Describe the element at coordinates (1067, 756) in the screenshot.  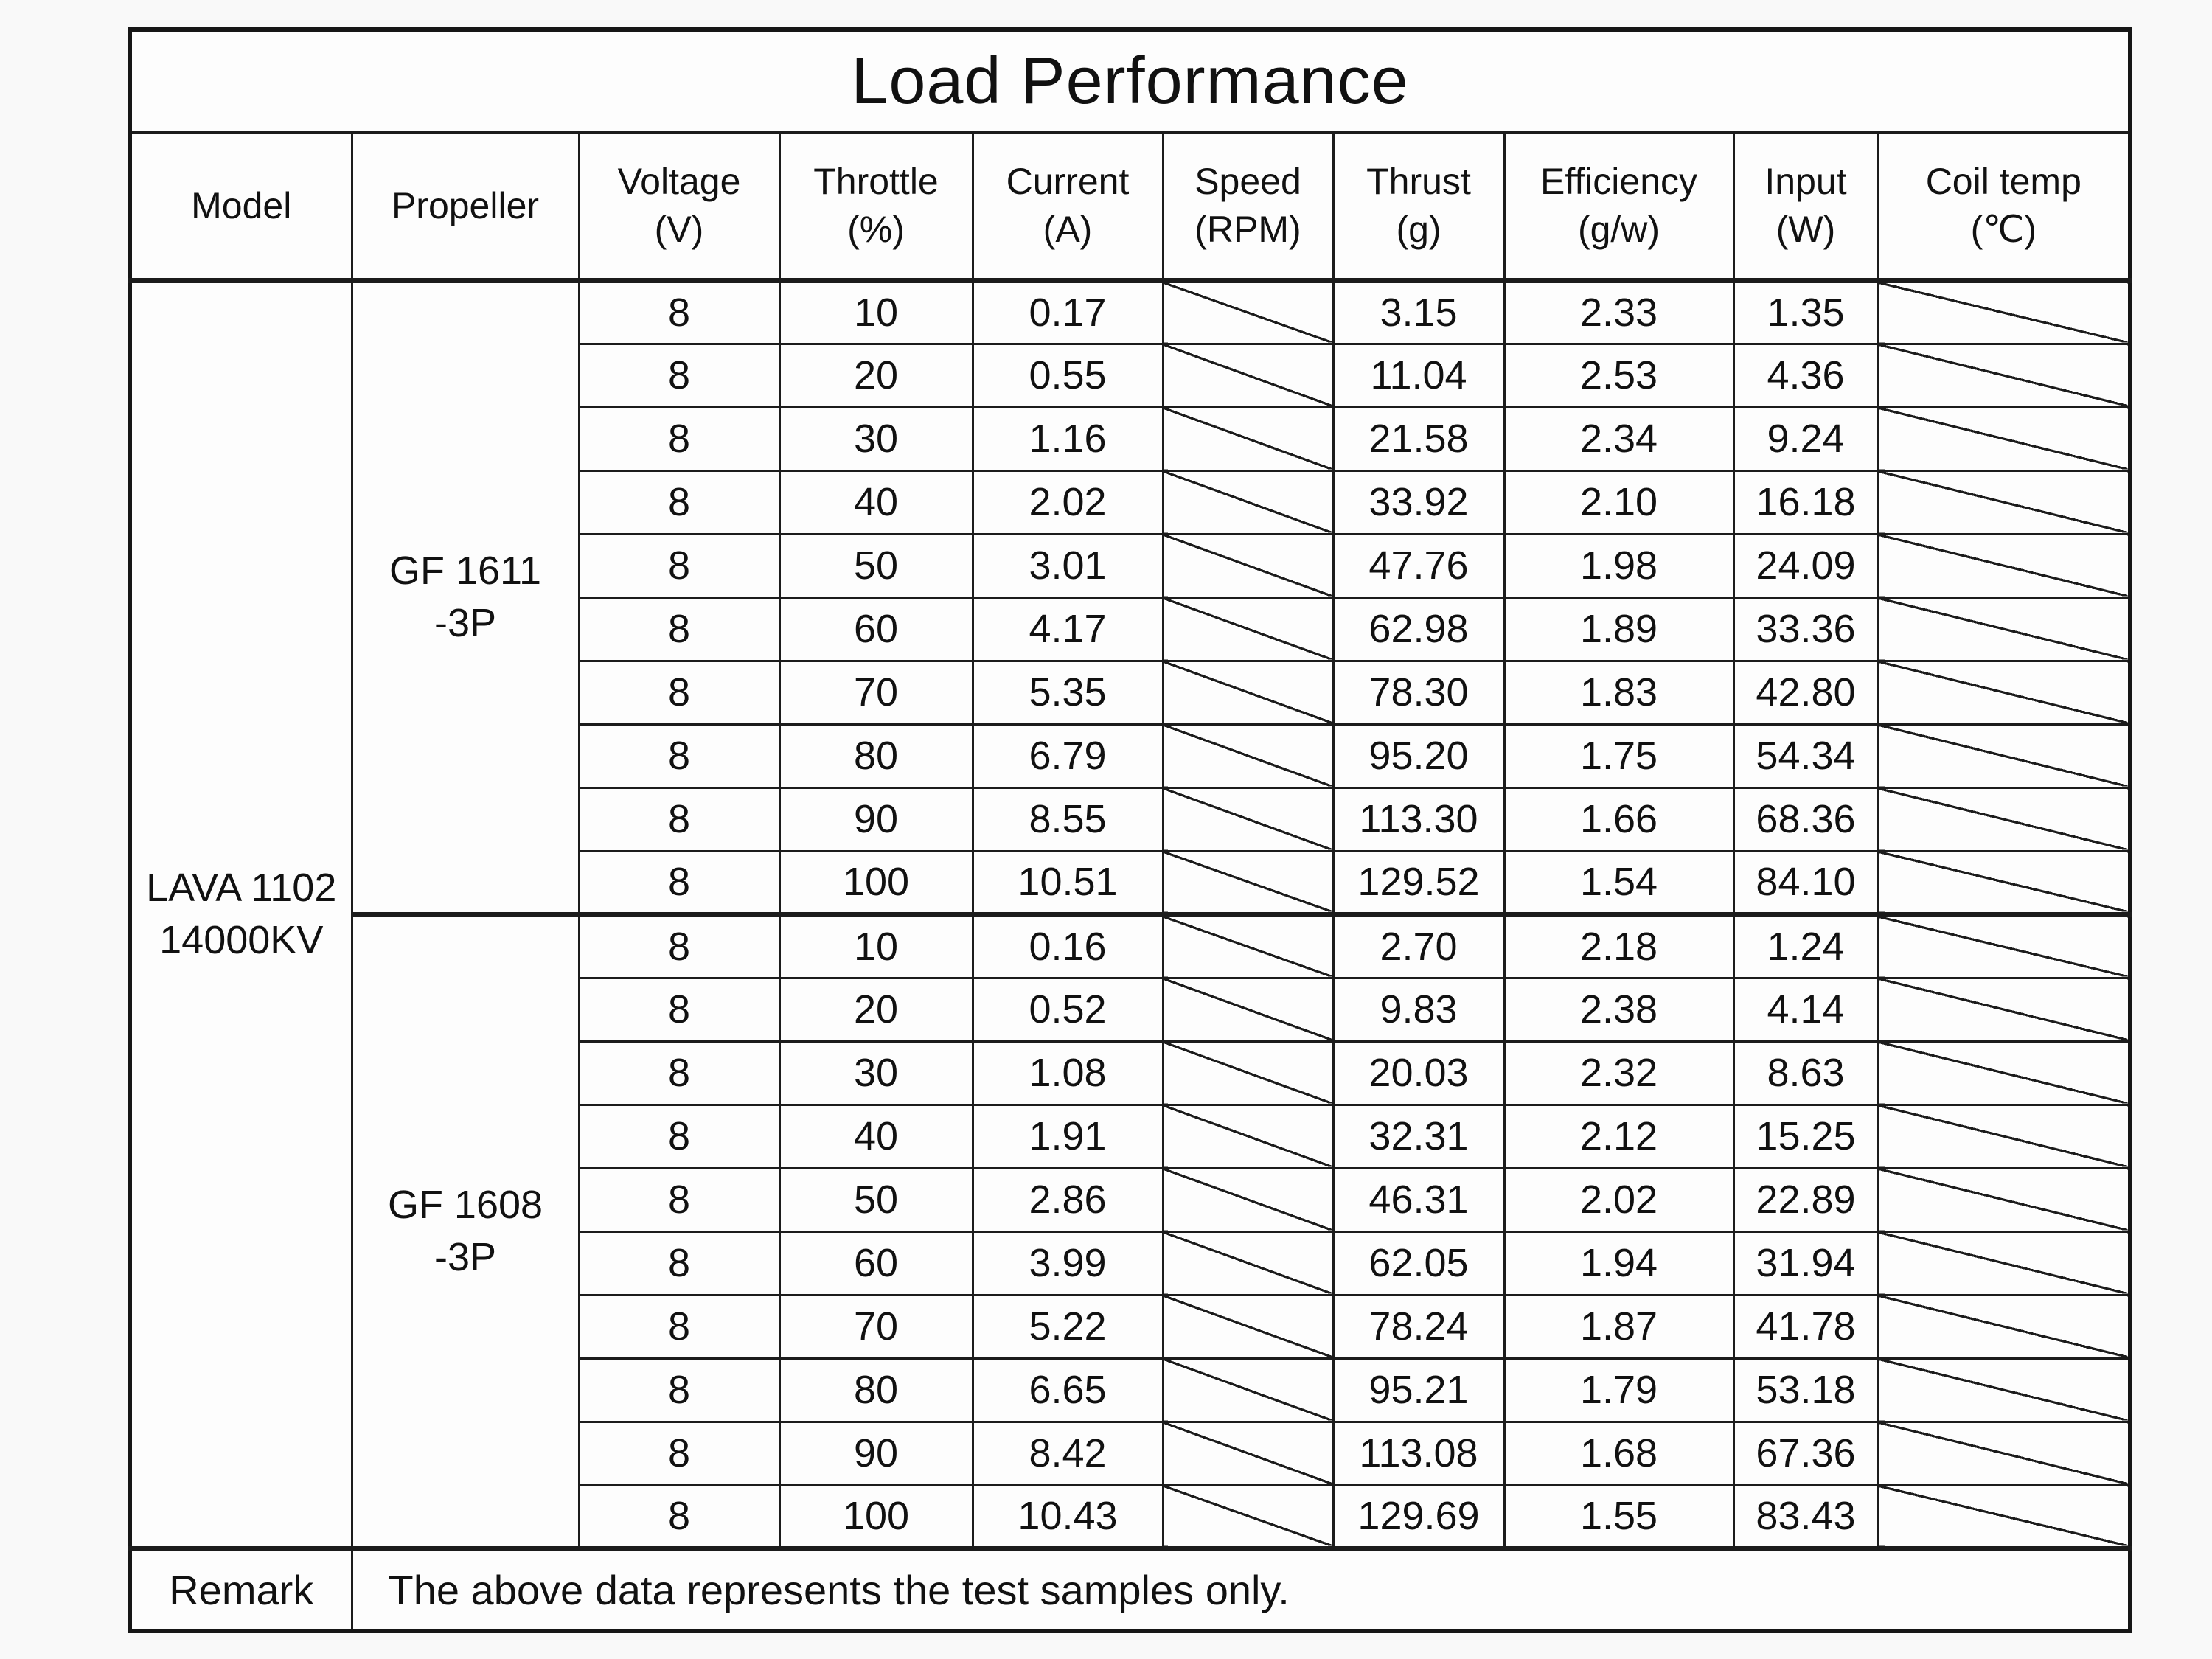
I see `cell-current_a: 6.79` at that location.